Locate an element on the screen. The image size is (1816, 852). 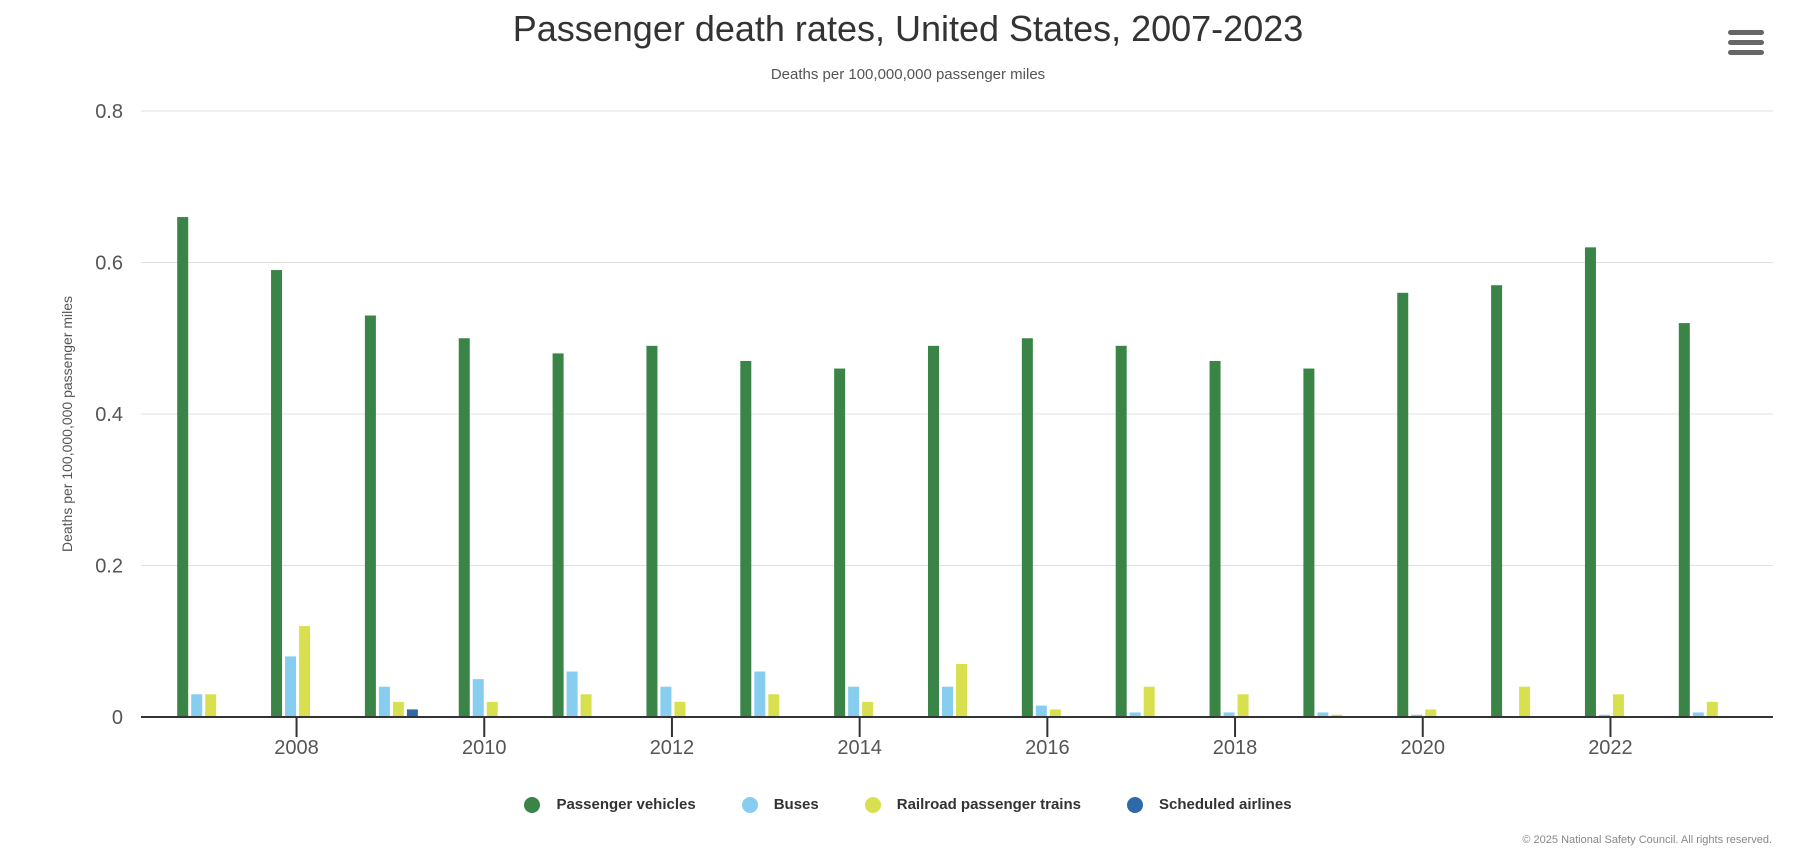
x-tick-label: 2016 is located at coordinates (1047, 748).